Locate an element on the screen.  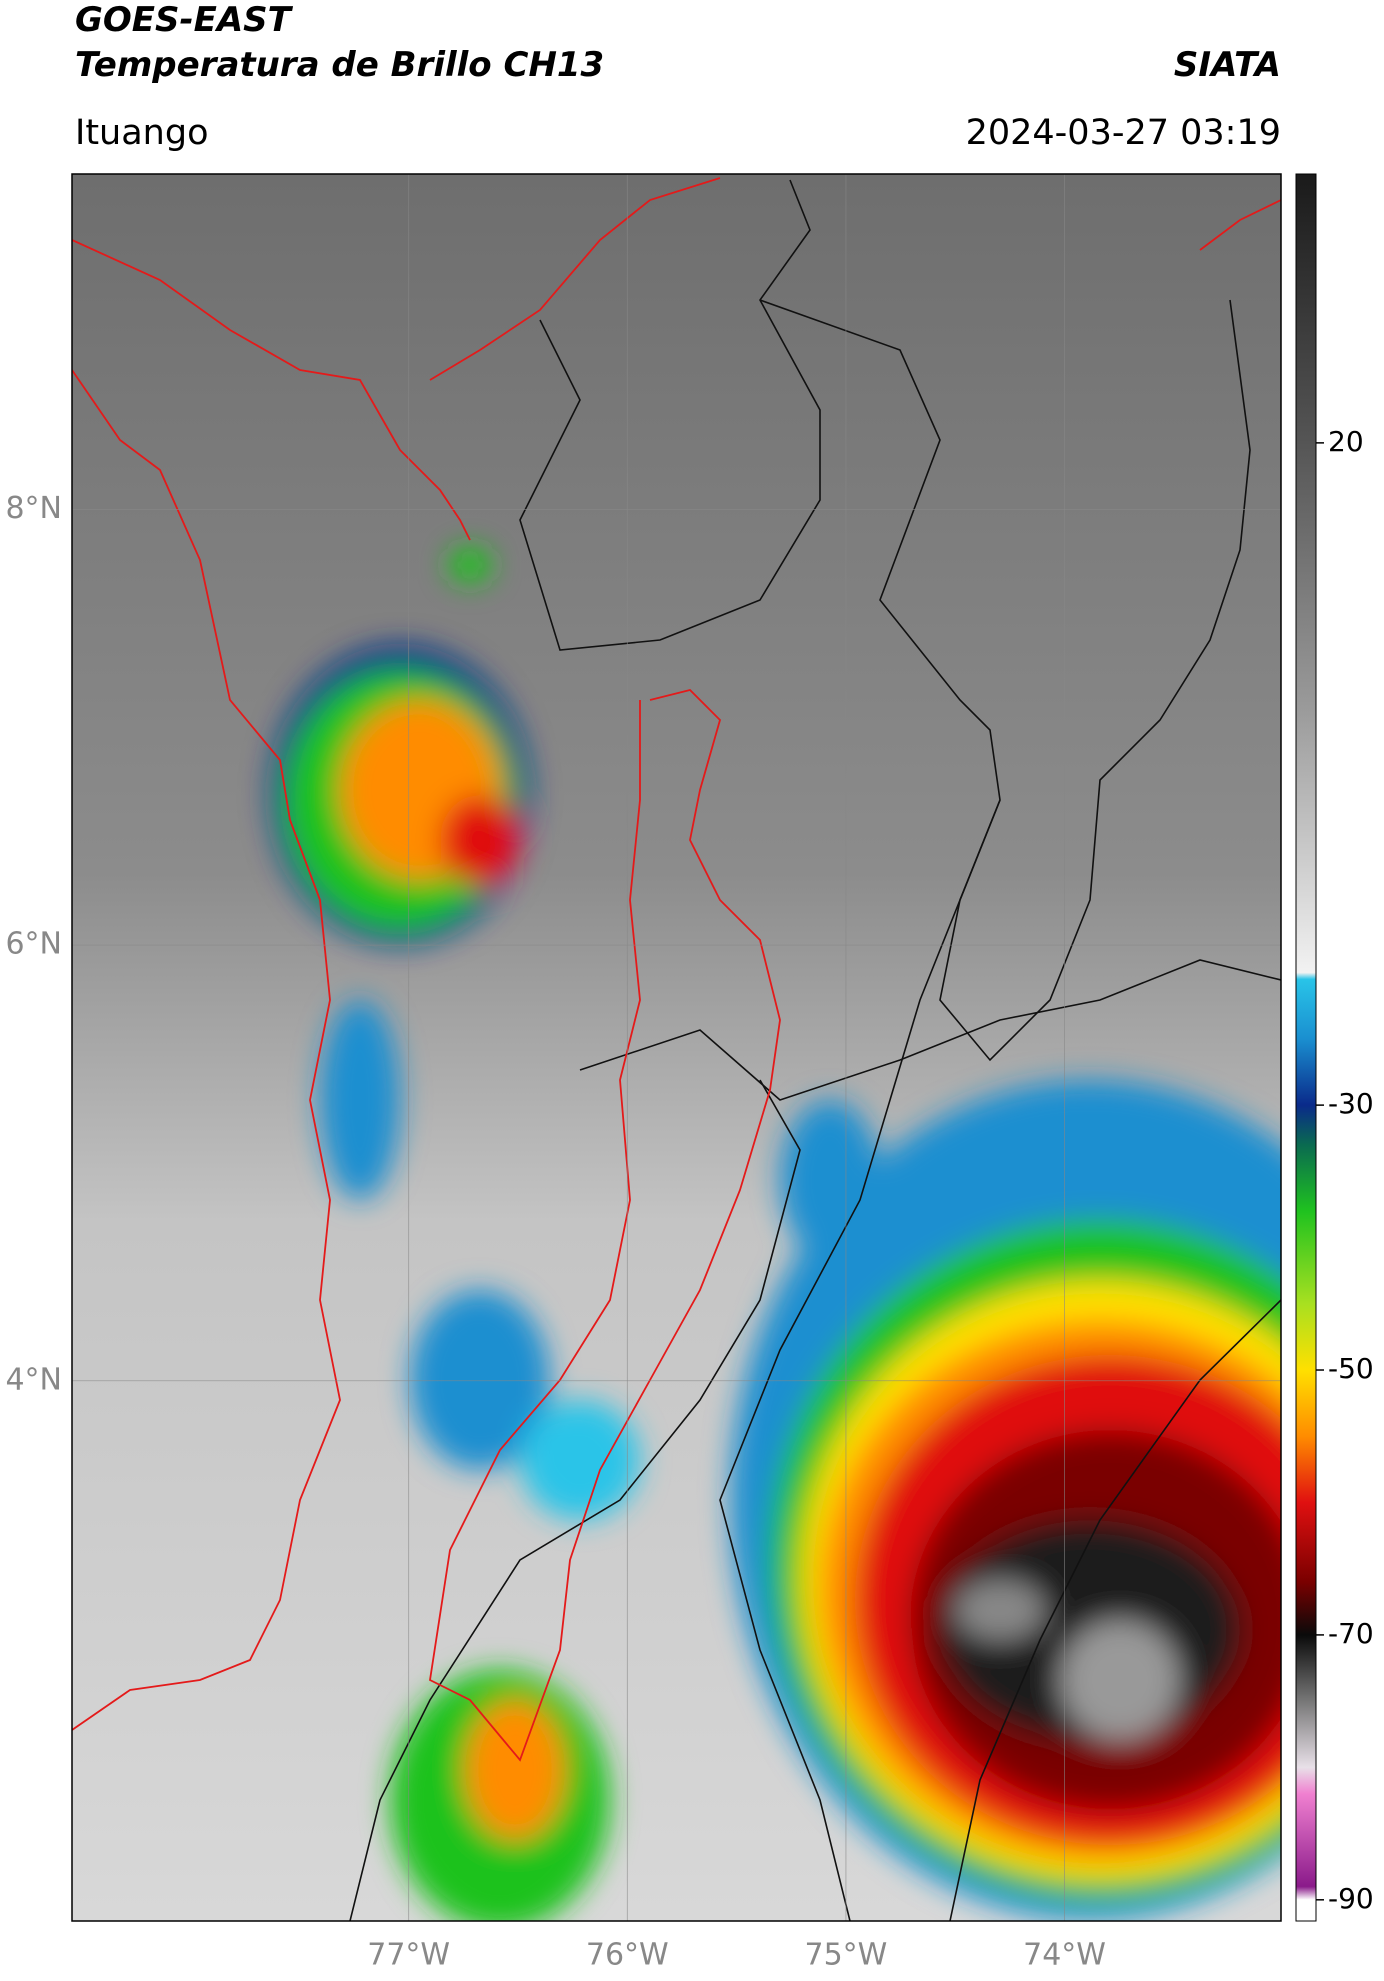
colorbar-tick-label: -50 is located at coordinates (1351, 1368).